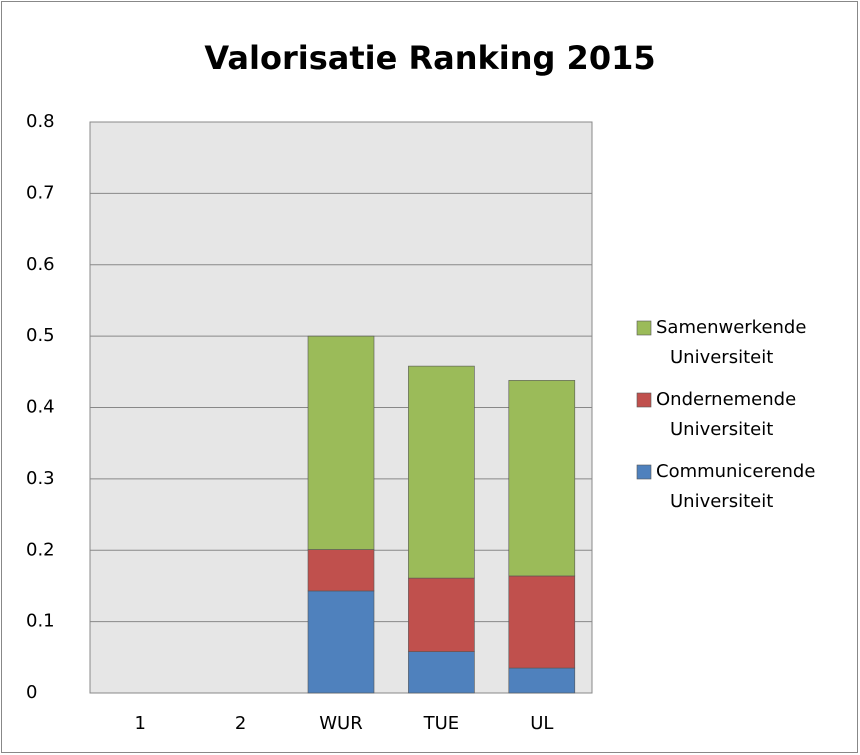  What do you see at coordinates (40, 621) in the screenshot?
I see `y-tick-label: 0.1` at bounding box center [40, 621].